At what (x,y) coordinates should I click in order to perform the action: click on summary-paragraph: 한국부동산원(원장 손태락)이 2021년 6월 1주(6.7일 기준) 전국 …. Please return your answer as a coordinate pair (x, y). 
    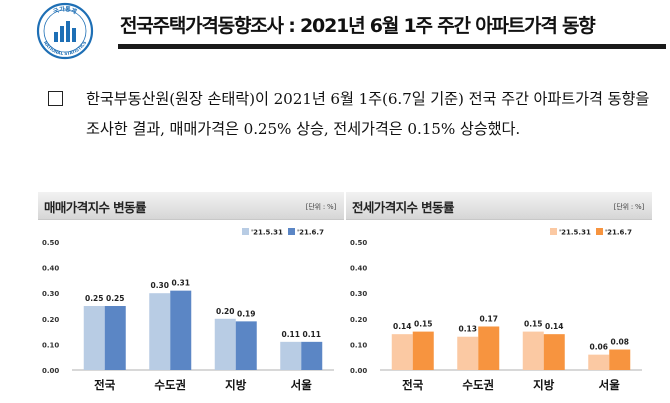
    Looking at the image, I should click on (353, 114).